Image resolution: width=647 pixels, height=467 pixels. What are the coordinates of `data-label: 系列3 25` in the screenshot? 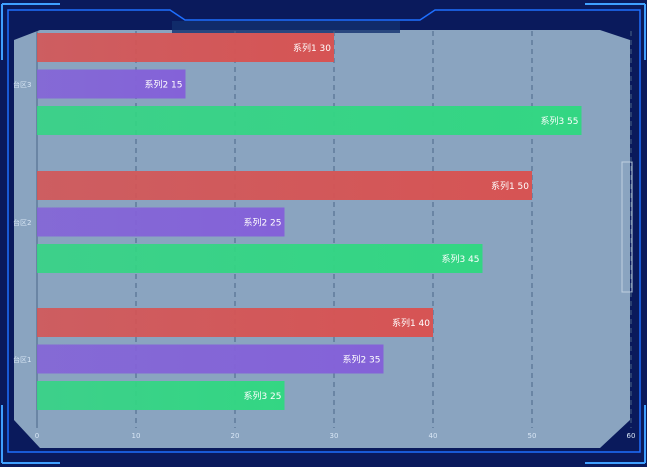 It's located at (262, 396).